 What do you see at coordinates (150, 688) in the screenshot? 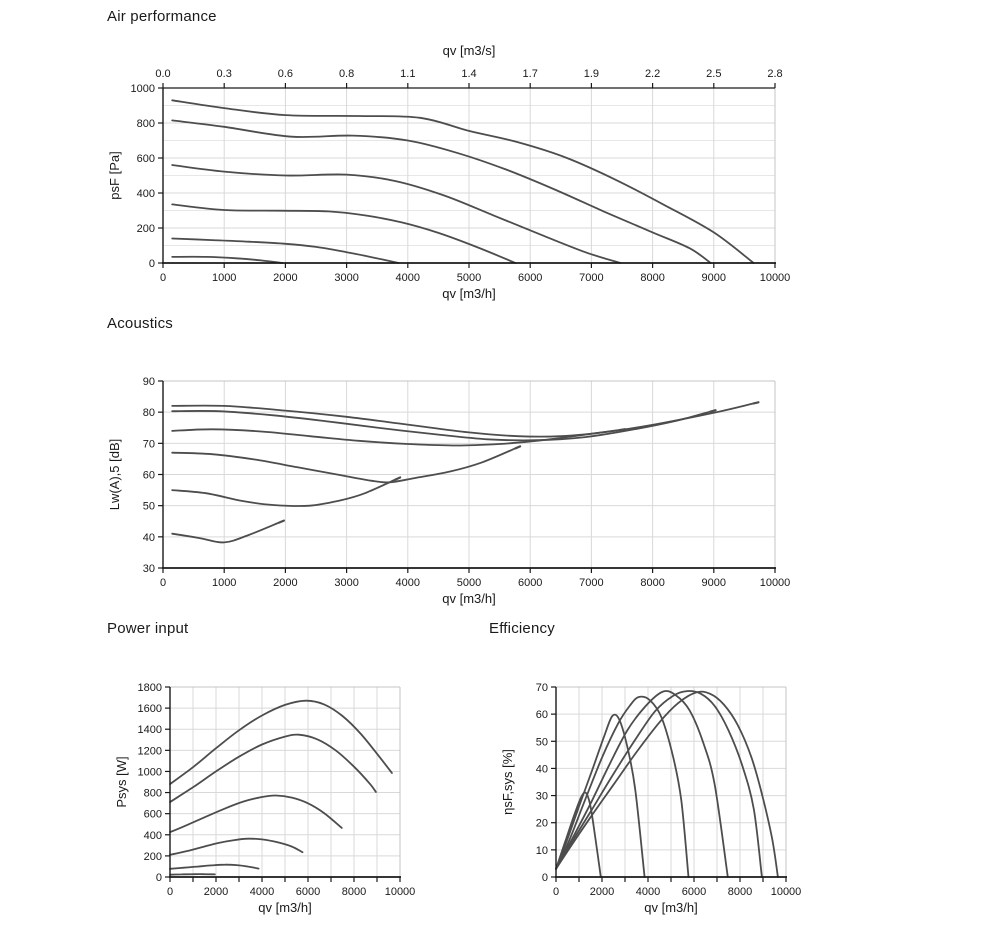
I see `y-tick-label: 1800` at bounding box center [150, 688].